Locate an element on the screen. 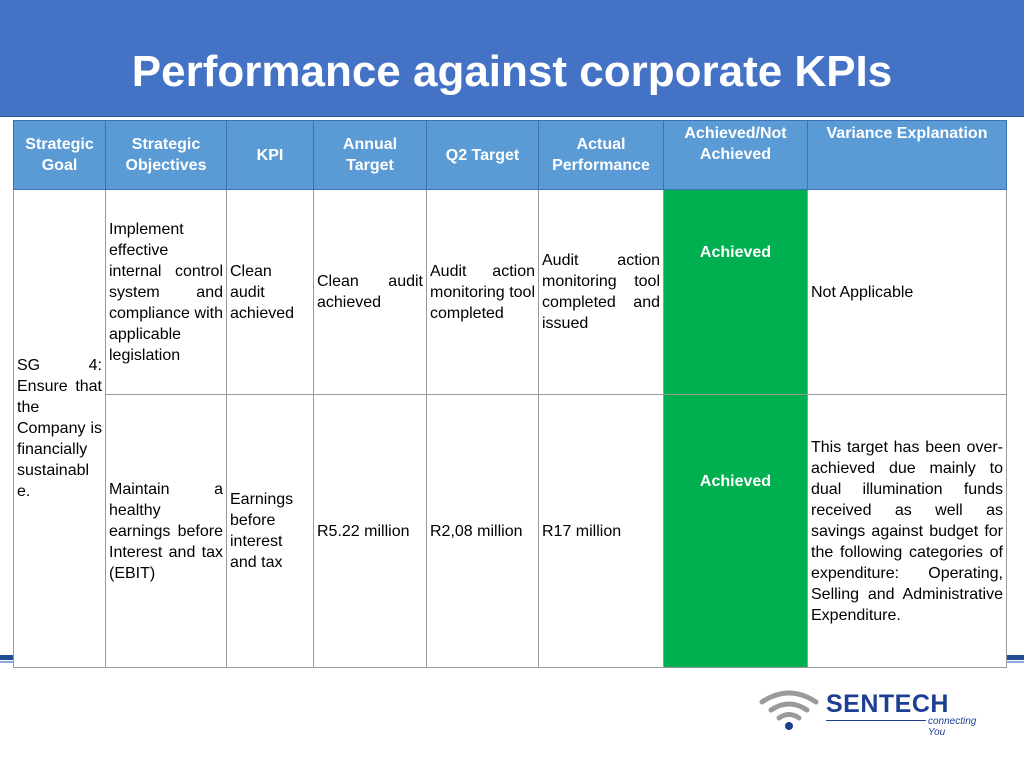 This screenshot has width=1024, height=768. header-q2-target: Q2 Target is located at coordinates (482, 155).